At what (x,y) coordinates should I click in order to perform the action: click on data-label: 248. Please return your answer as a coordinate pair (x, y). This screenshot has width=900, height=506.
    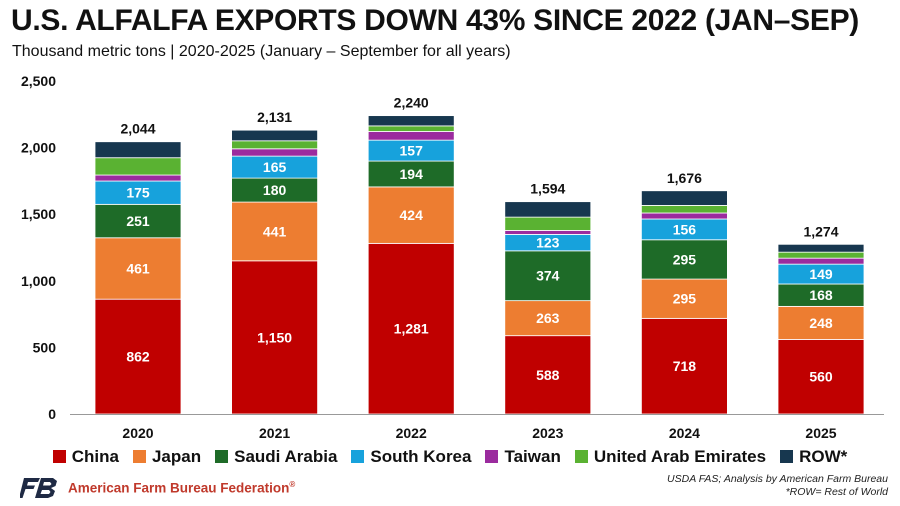
    Looking at the image, I should click on (821, 323).